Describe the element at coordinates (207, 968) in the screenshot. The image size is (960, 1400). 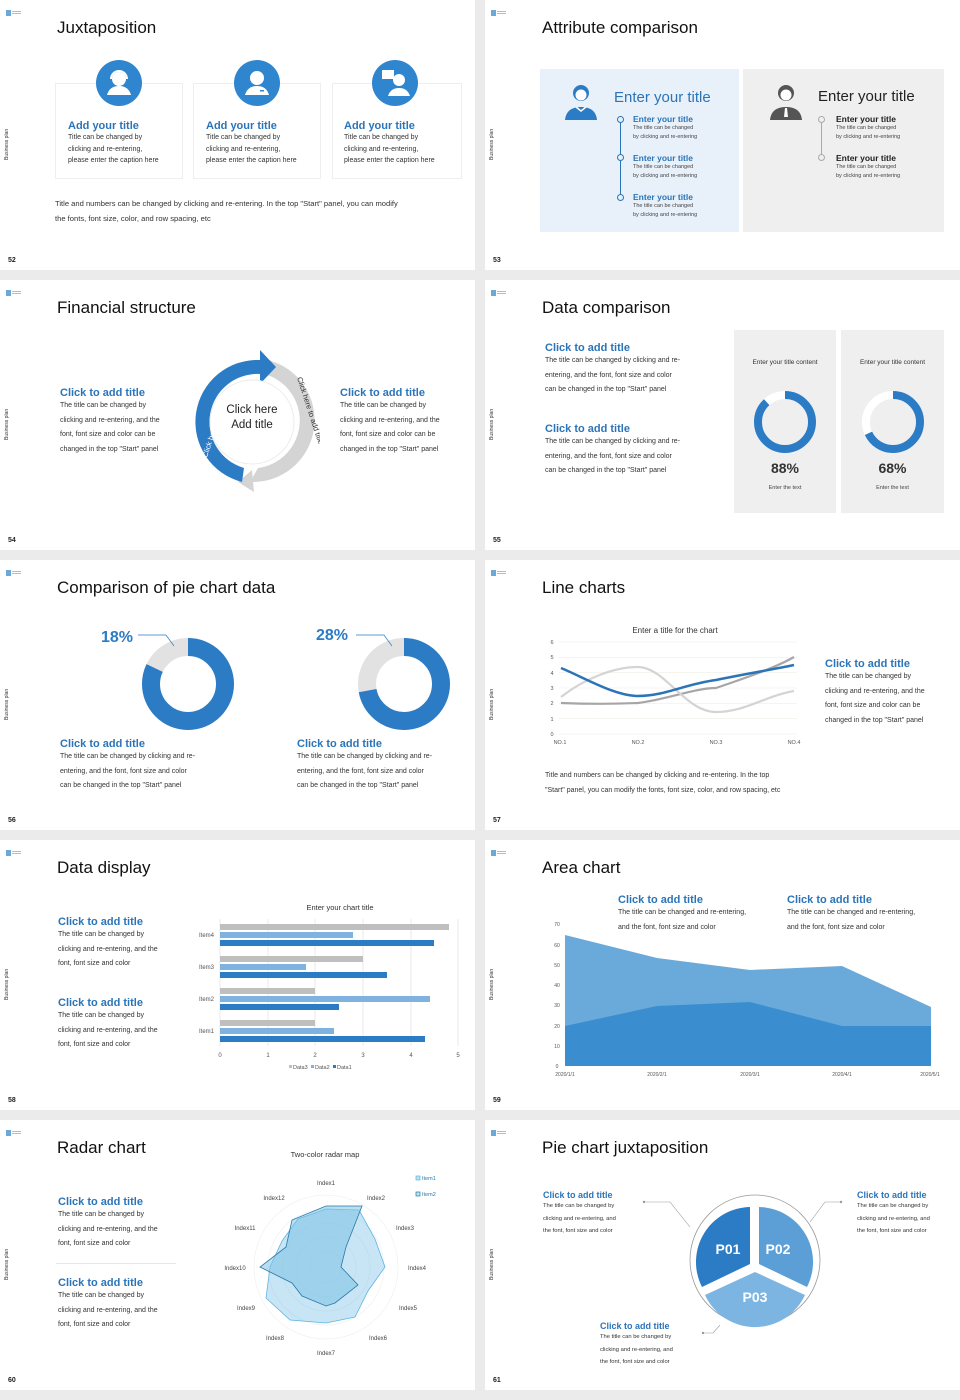
I see `svg-text: Item3` at that location.